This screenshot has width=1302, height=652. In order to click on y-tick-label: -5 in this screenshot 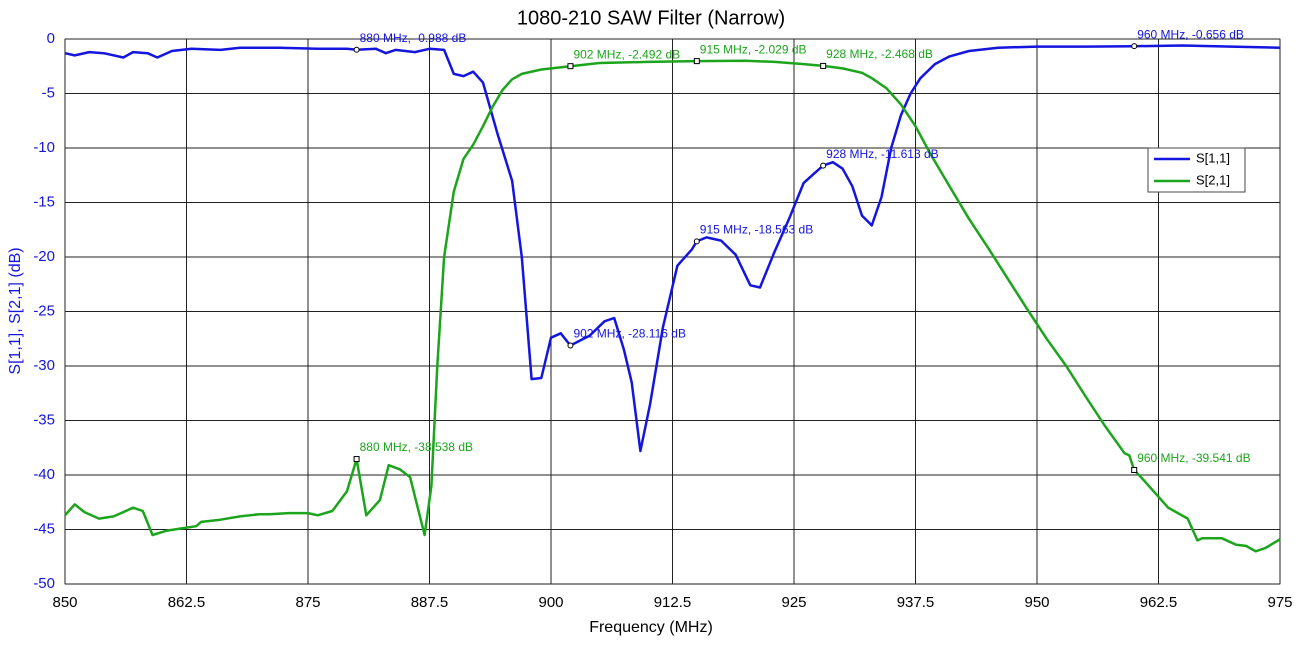, I will do `click(48, 92)`.